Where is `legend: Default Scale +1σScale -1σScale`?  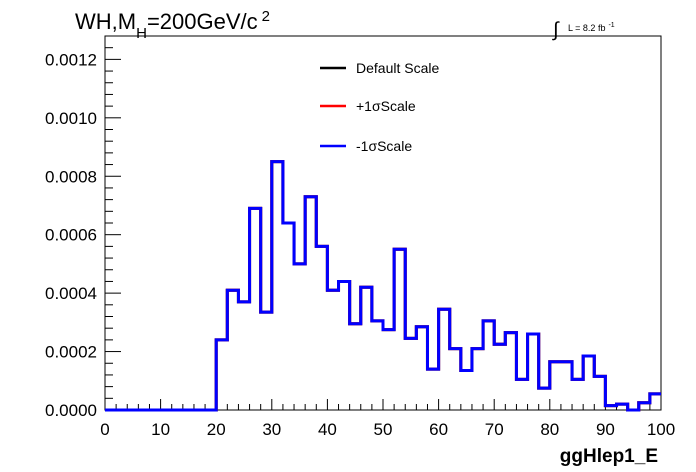 legend: Default Scale +1σScale -1σScale is located at coordinates (379, 107).